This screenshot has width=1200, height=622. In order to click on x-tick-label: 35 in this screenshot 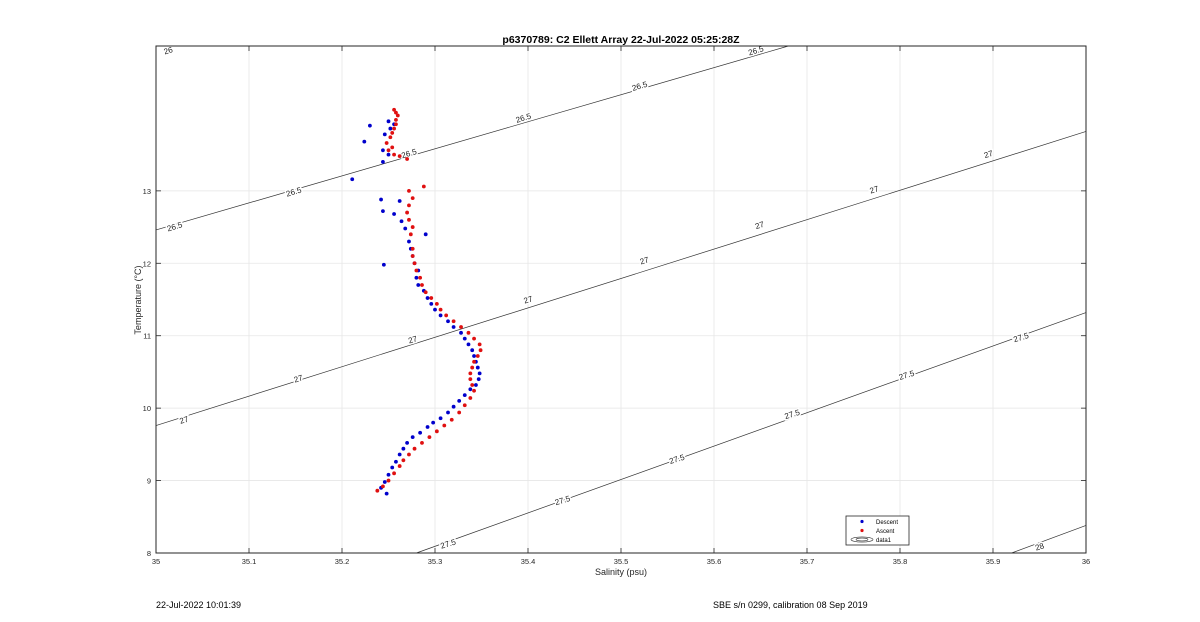, I will do `click(156, 561)`.